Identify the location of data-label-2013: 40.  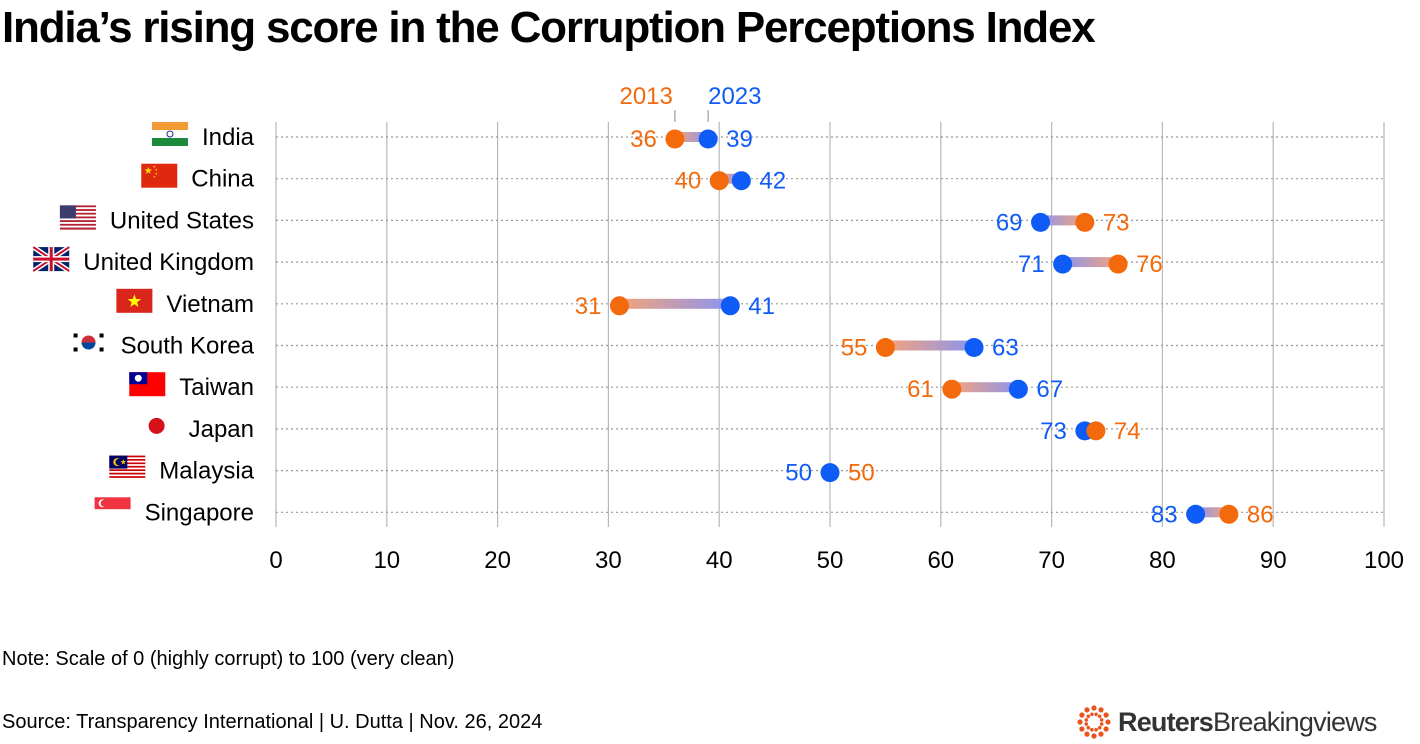
(687, 181).